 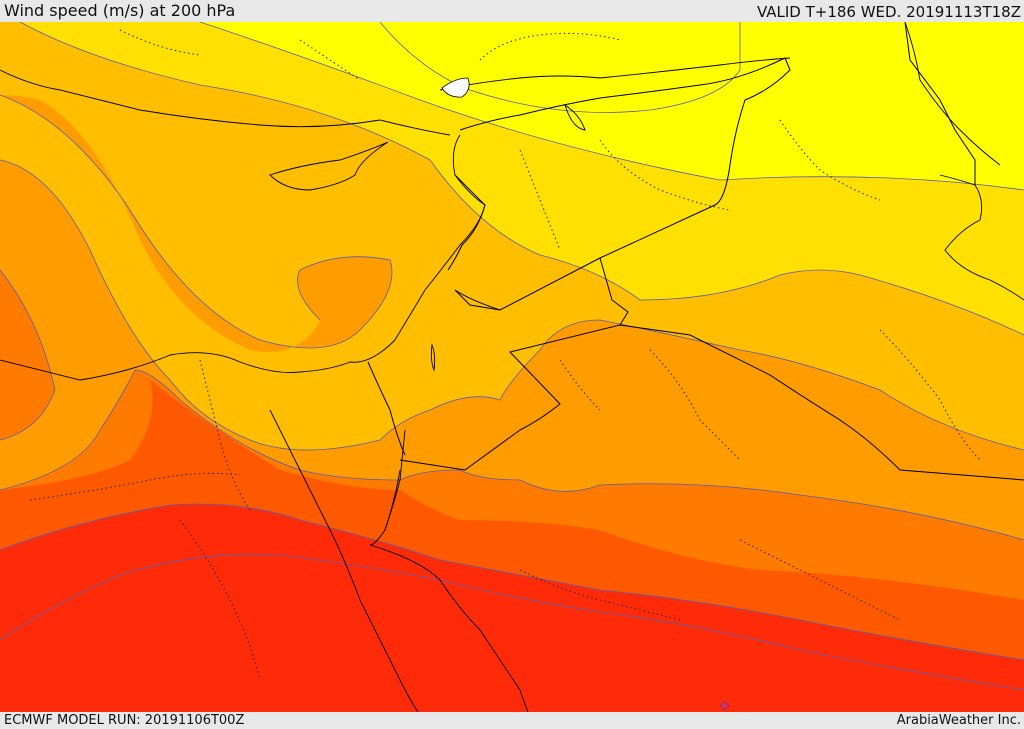 What do you see at coordinates (455, 87) in the screenshot?
I see `marmara-lake-shape` at bounding box center [455, 87].